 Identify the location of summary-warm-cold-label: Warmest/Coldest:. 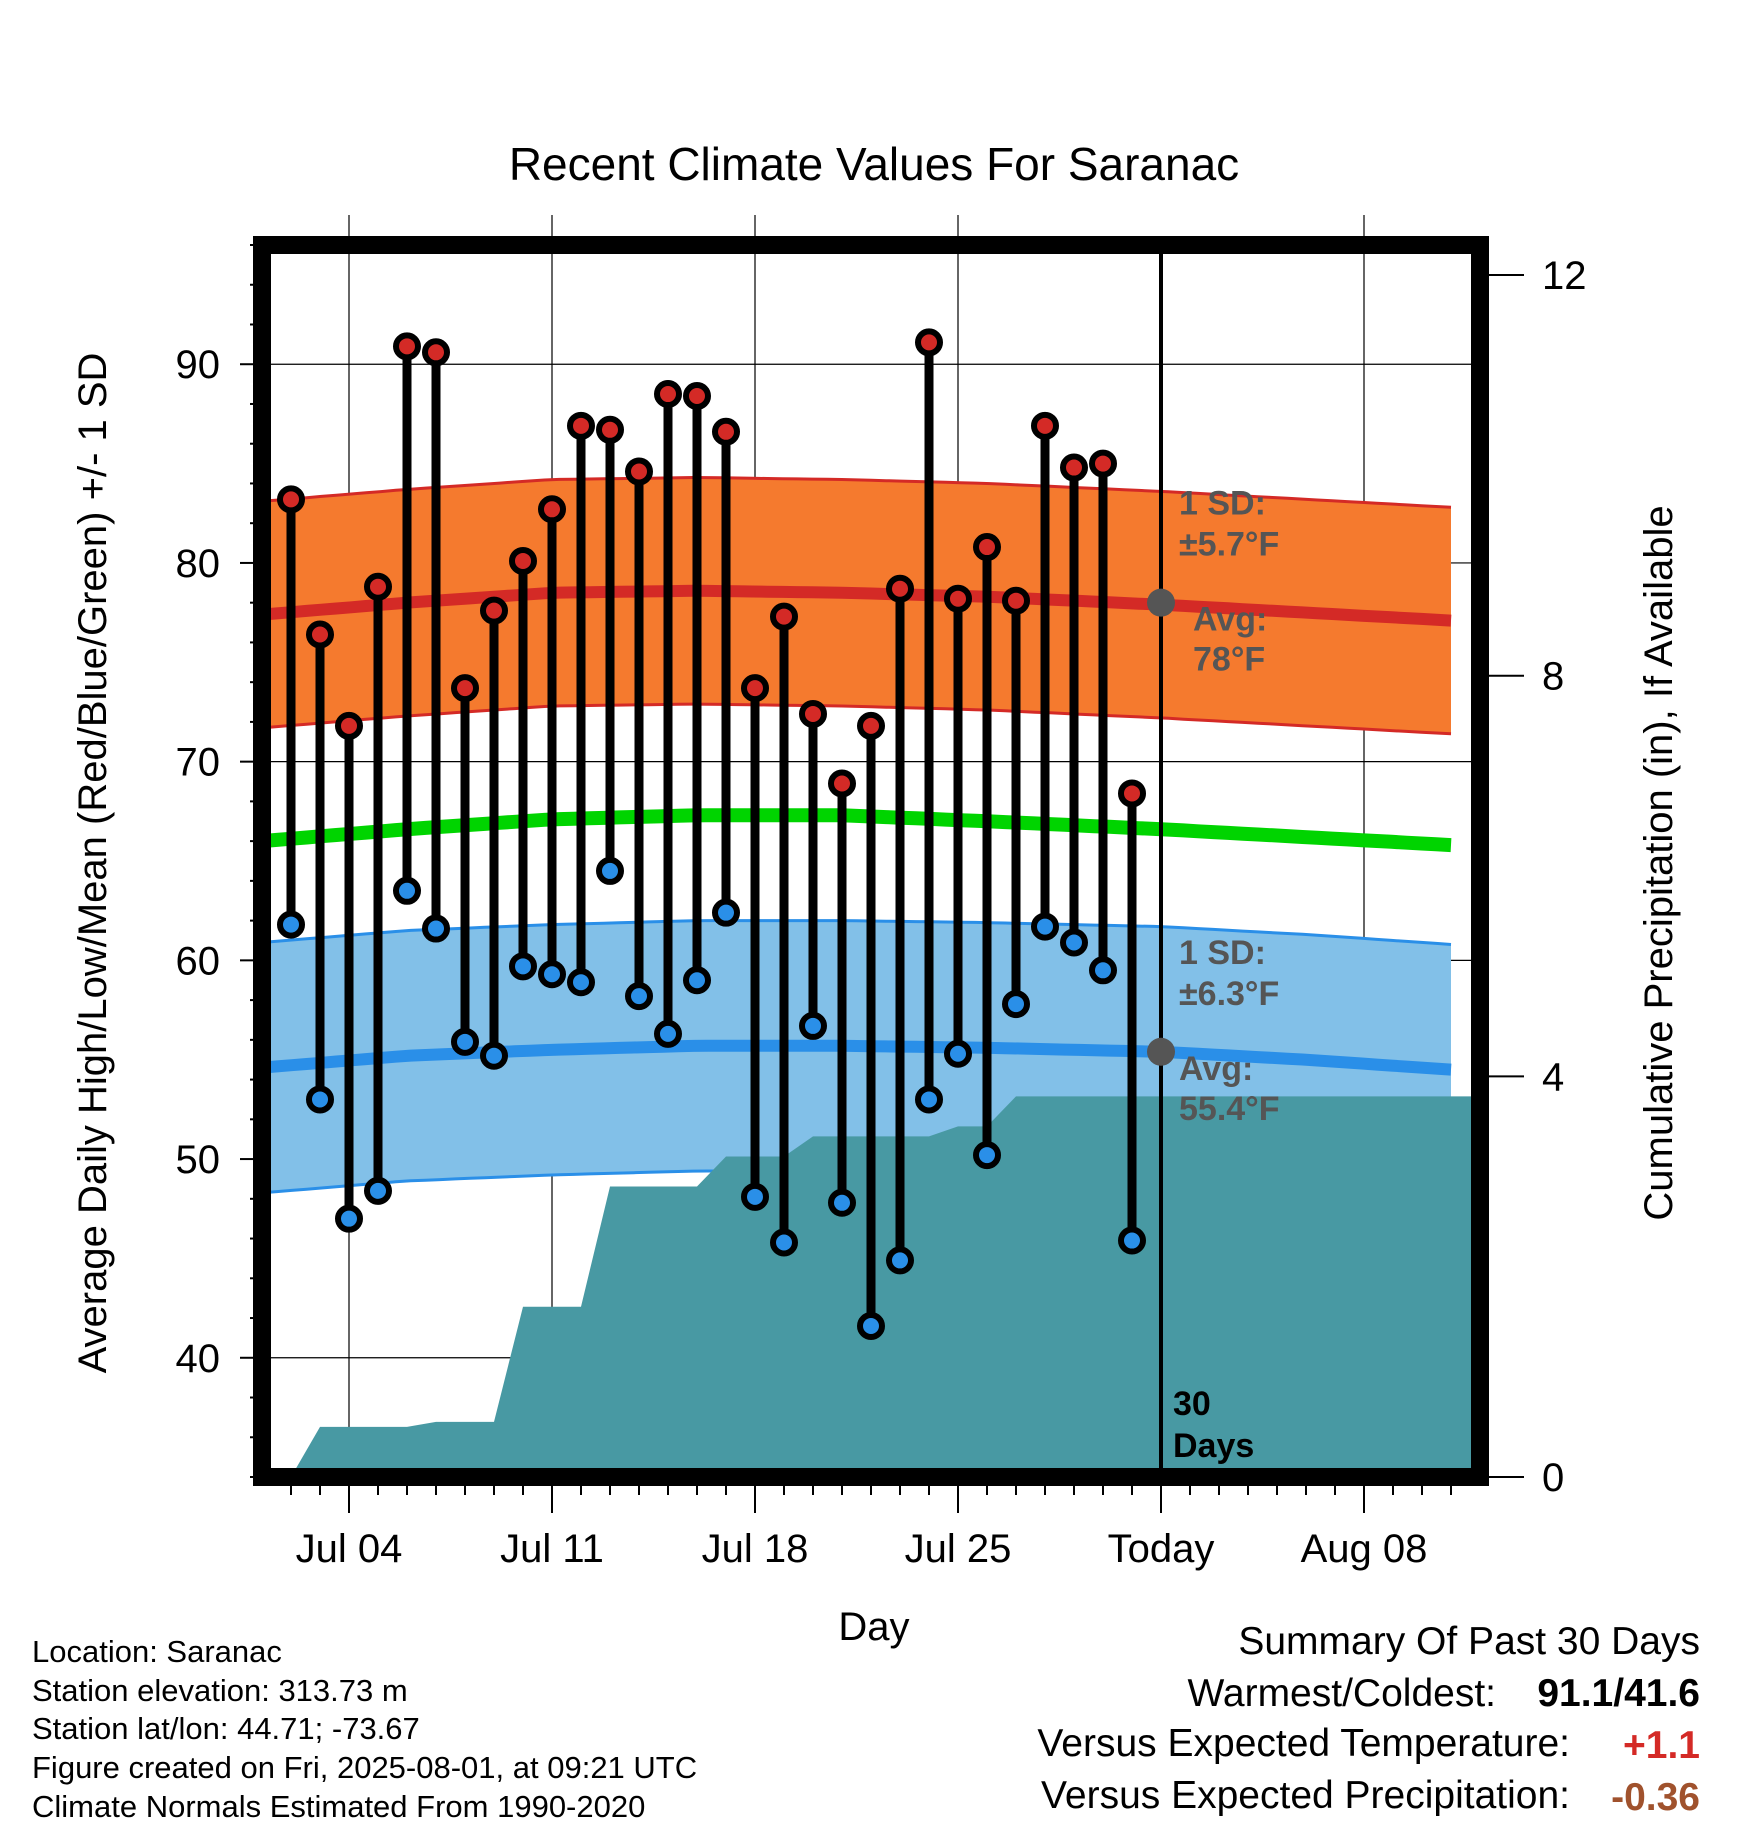
(1342, 1693).